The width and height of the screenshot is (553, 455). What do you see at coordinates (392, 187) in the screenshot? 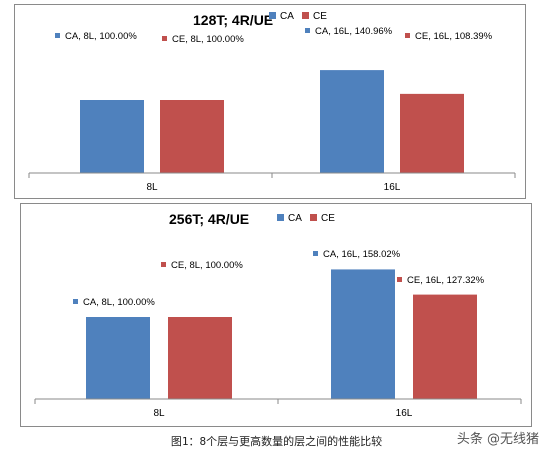
I see `chart1-category-label-16l: 16L` at bounding box center [392, 187].